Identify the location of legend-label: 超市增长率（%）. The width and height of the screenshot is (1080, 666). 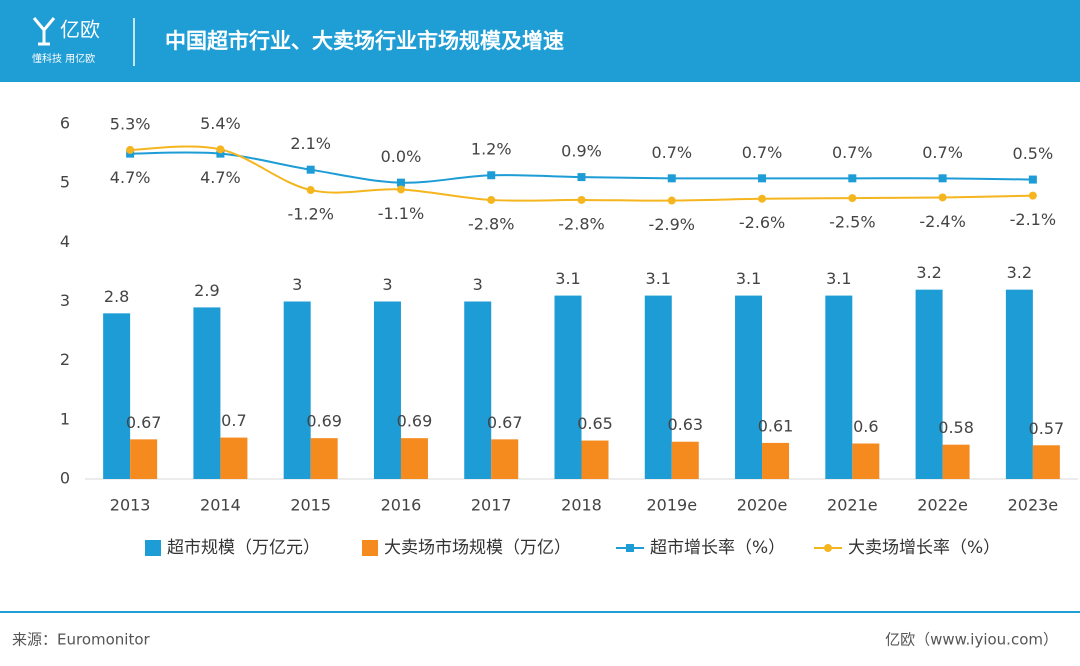
(717, 548).